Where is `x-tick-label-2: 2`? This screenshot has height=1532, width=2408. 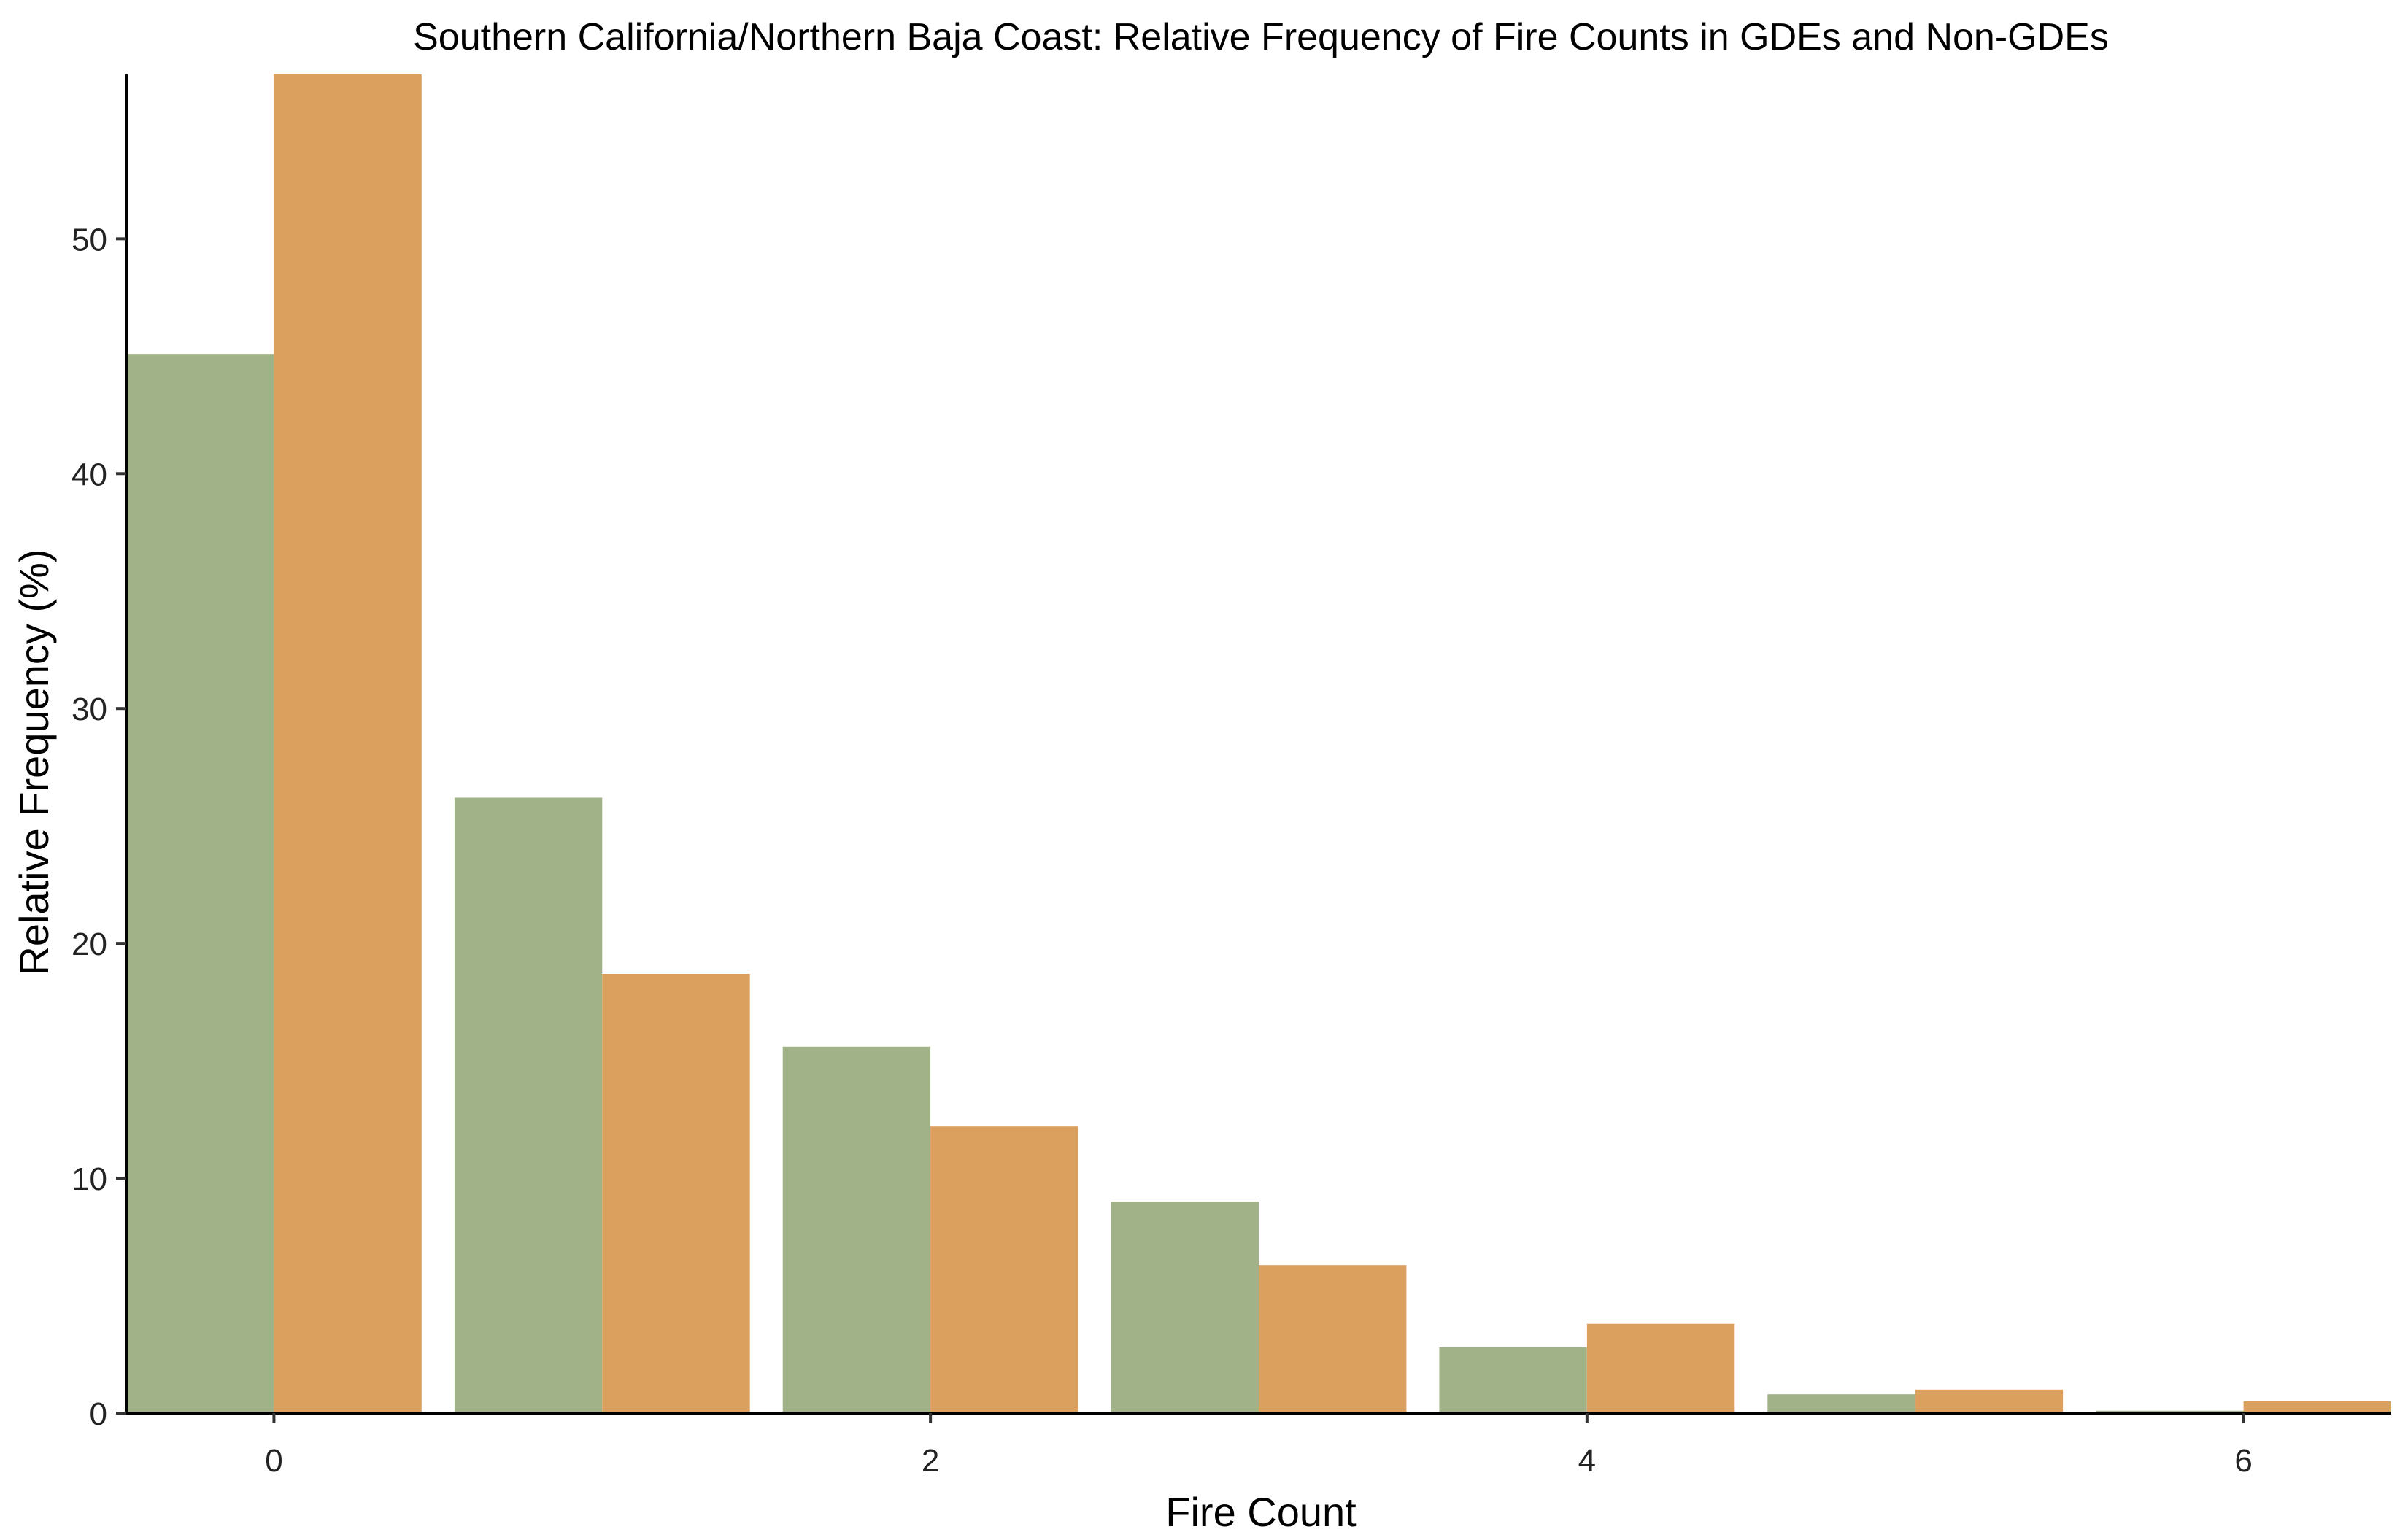
x-tick-label-2: 2 is located at coordinates (930, 1461).